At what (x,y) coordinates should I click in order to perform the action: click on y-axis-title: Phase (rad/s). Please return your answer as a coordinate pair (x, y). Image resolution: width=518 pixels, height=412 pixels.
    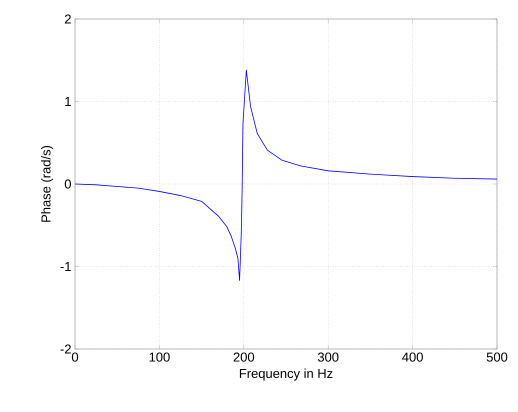
    Looking at the image, I should click on (47, 184).